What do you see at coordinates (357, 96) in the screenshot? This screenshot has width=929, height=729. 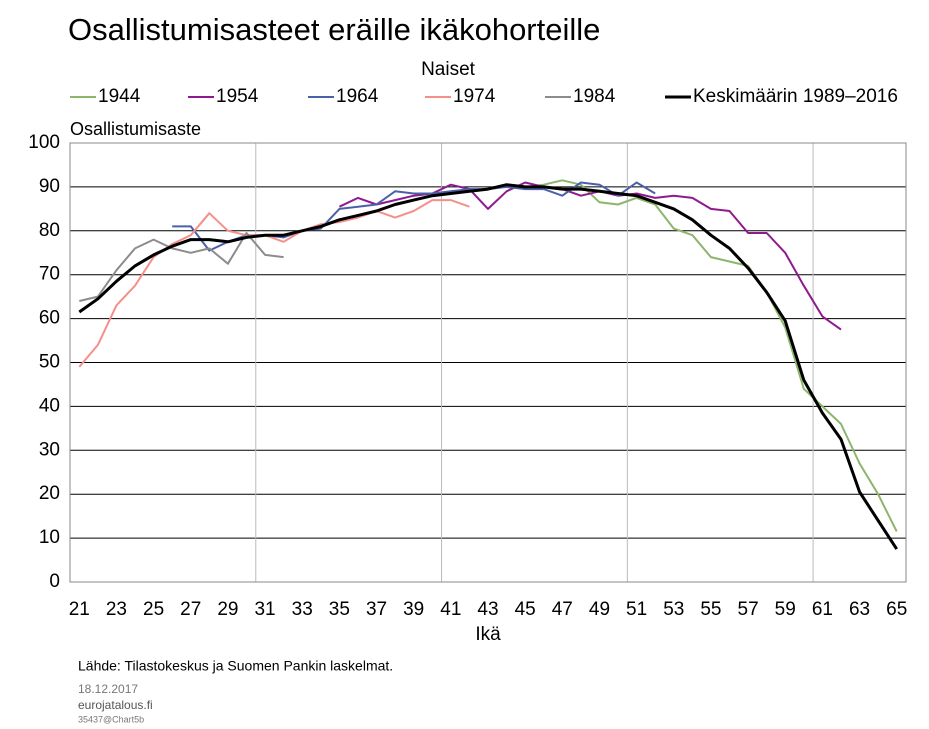 I see `legend-label: 1964` at bounding box center [357, 96].